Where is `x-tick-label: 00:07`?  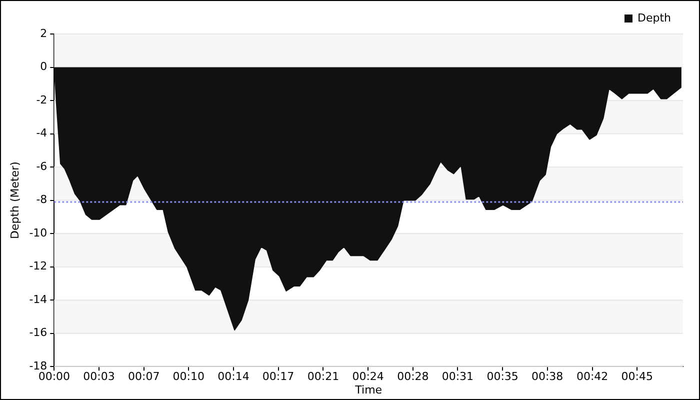
x-tick-label: 00:07 is located at coordinates (144, 377).